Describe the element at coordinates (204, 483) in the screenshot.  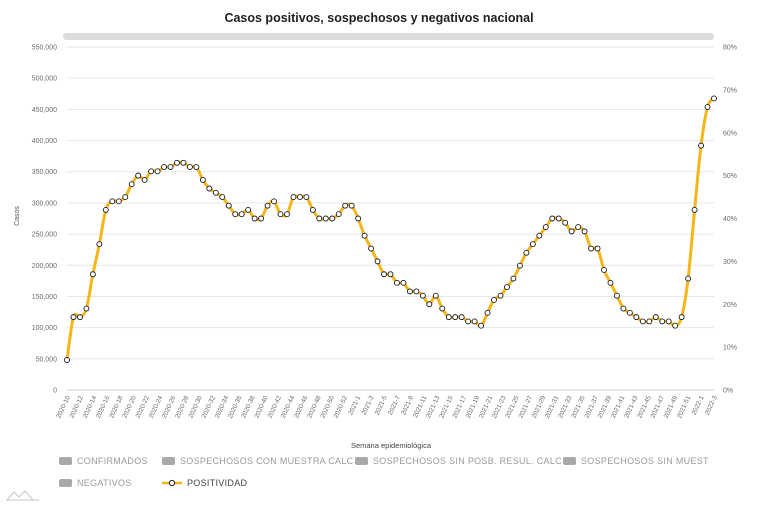
I see `legend-item-positividad: POSITIVIDAD` at that location.